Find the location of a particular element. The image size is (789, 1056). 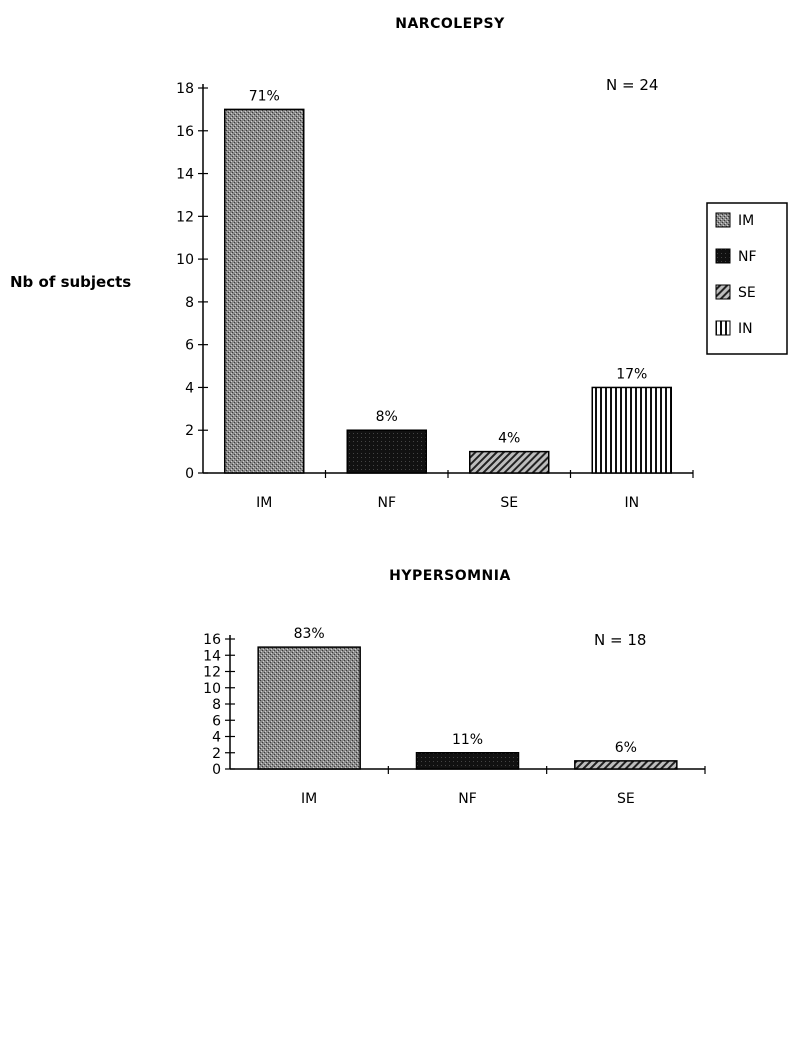

x-tick-label: IN is located at coordinates (631, 503).